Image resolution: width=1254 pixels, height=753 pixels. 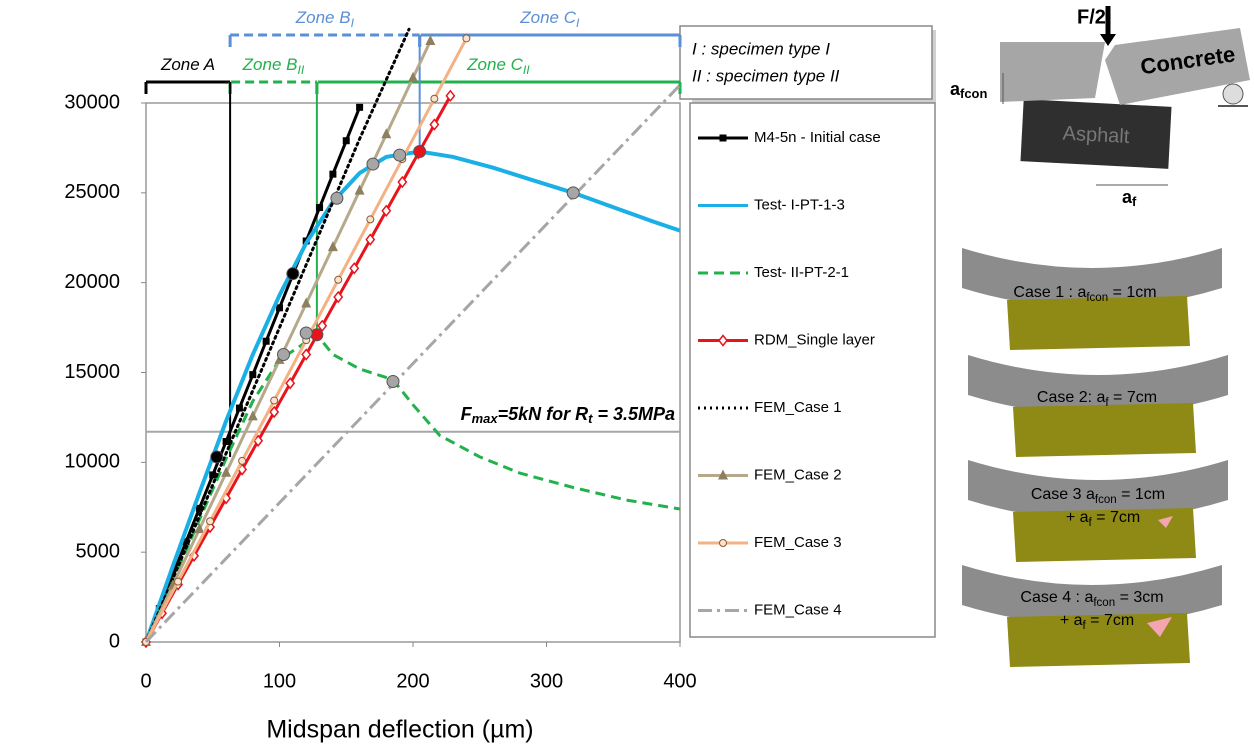 I want to click on legend-label: FEM_Case 3, so click(x=798, y=542).